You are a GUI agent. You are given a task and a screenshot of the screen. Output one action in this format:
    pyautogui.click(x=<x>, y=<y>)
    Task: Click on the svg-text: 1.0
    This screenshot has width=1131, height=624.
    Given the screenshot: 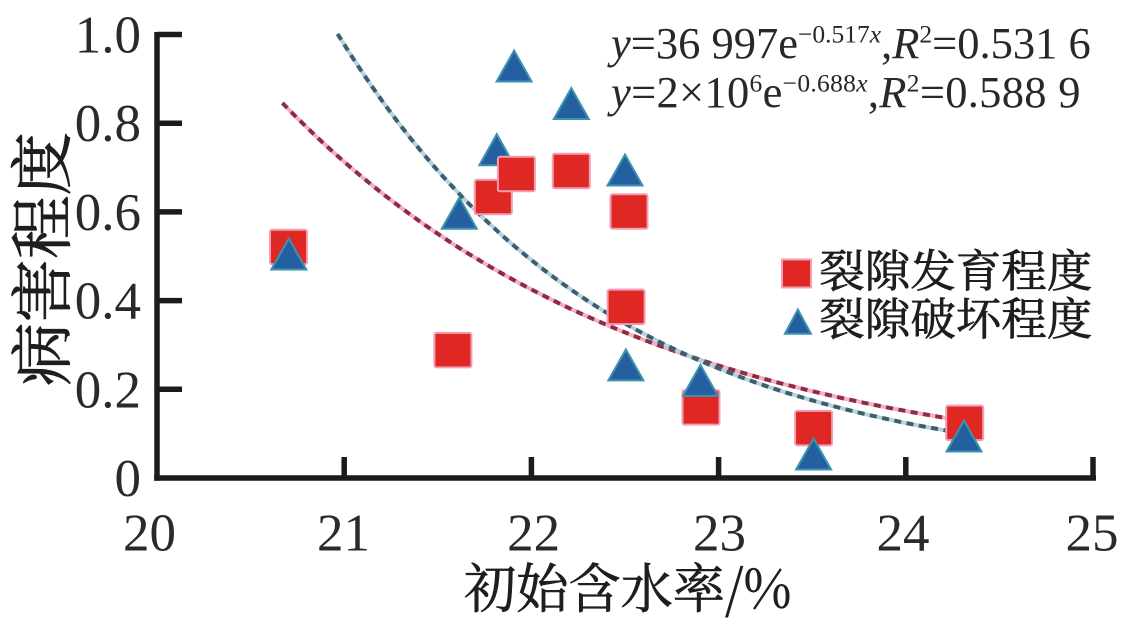 What is the action you would take?
    pyautogui.click(x=108, y=36)
    